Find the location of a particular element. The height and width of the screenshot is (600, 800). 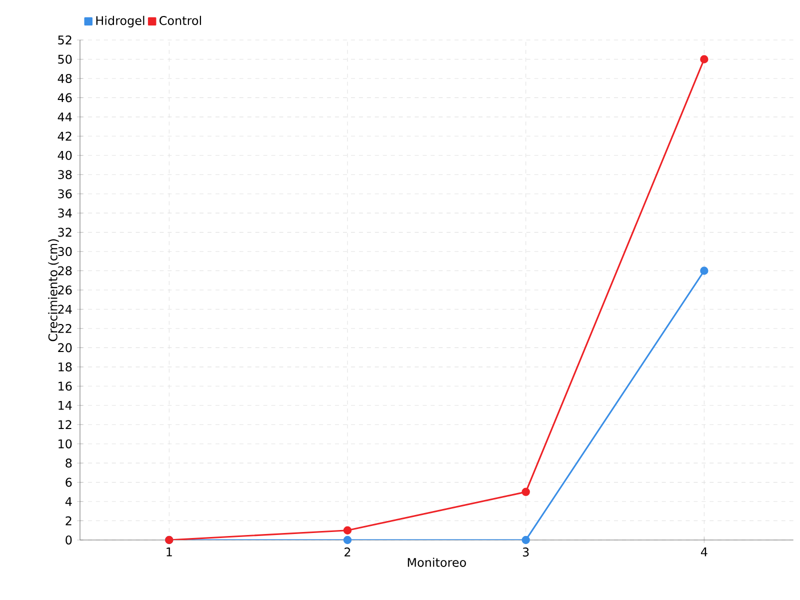

y-tick-label: 0 is located at coordinates (69, 540).